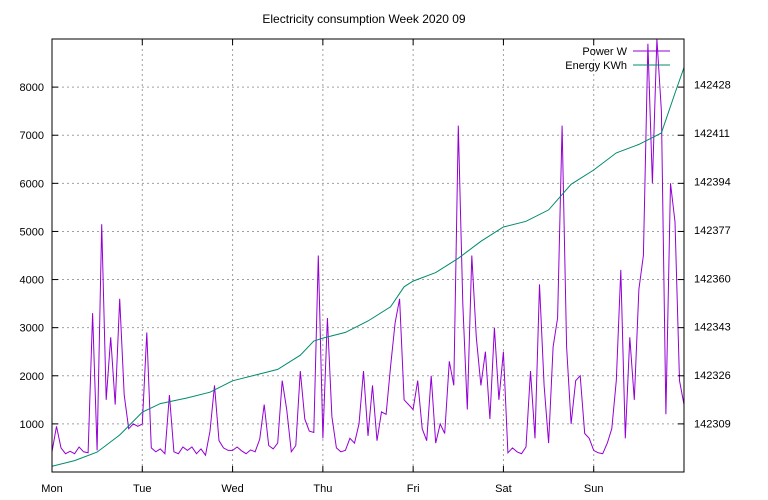  Describe the element at coordinates (32, 136) in the screenshot. I see `y-tick-label: 7000` at that location.